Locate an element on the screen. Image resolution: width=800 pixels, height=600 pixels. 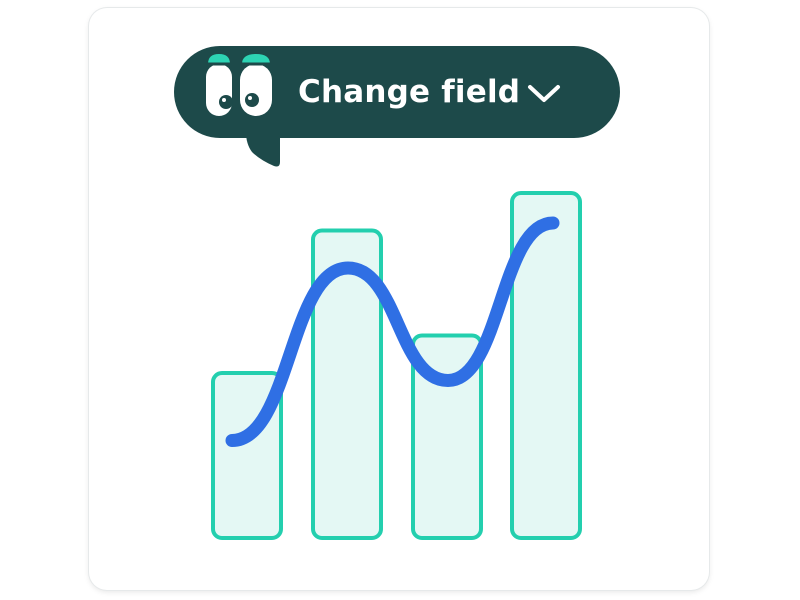
change-field-label: Change field is located at coordinates (409, 92).